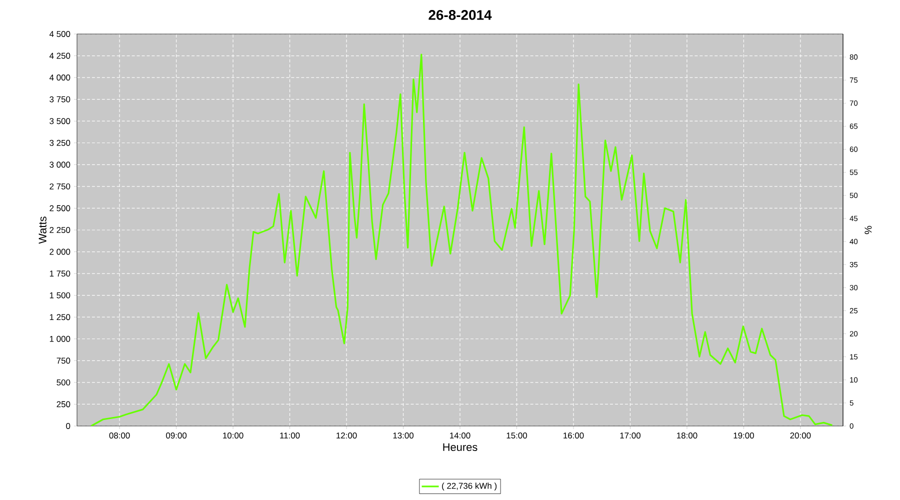  What do you see at coordinates (60, 208) in the screenshot?
I see `y-tick-label: 2 500` at bounding box center [60, 208].